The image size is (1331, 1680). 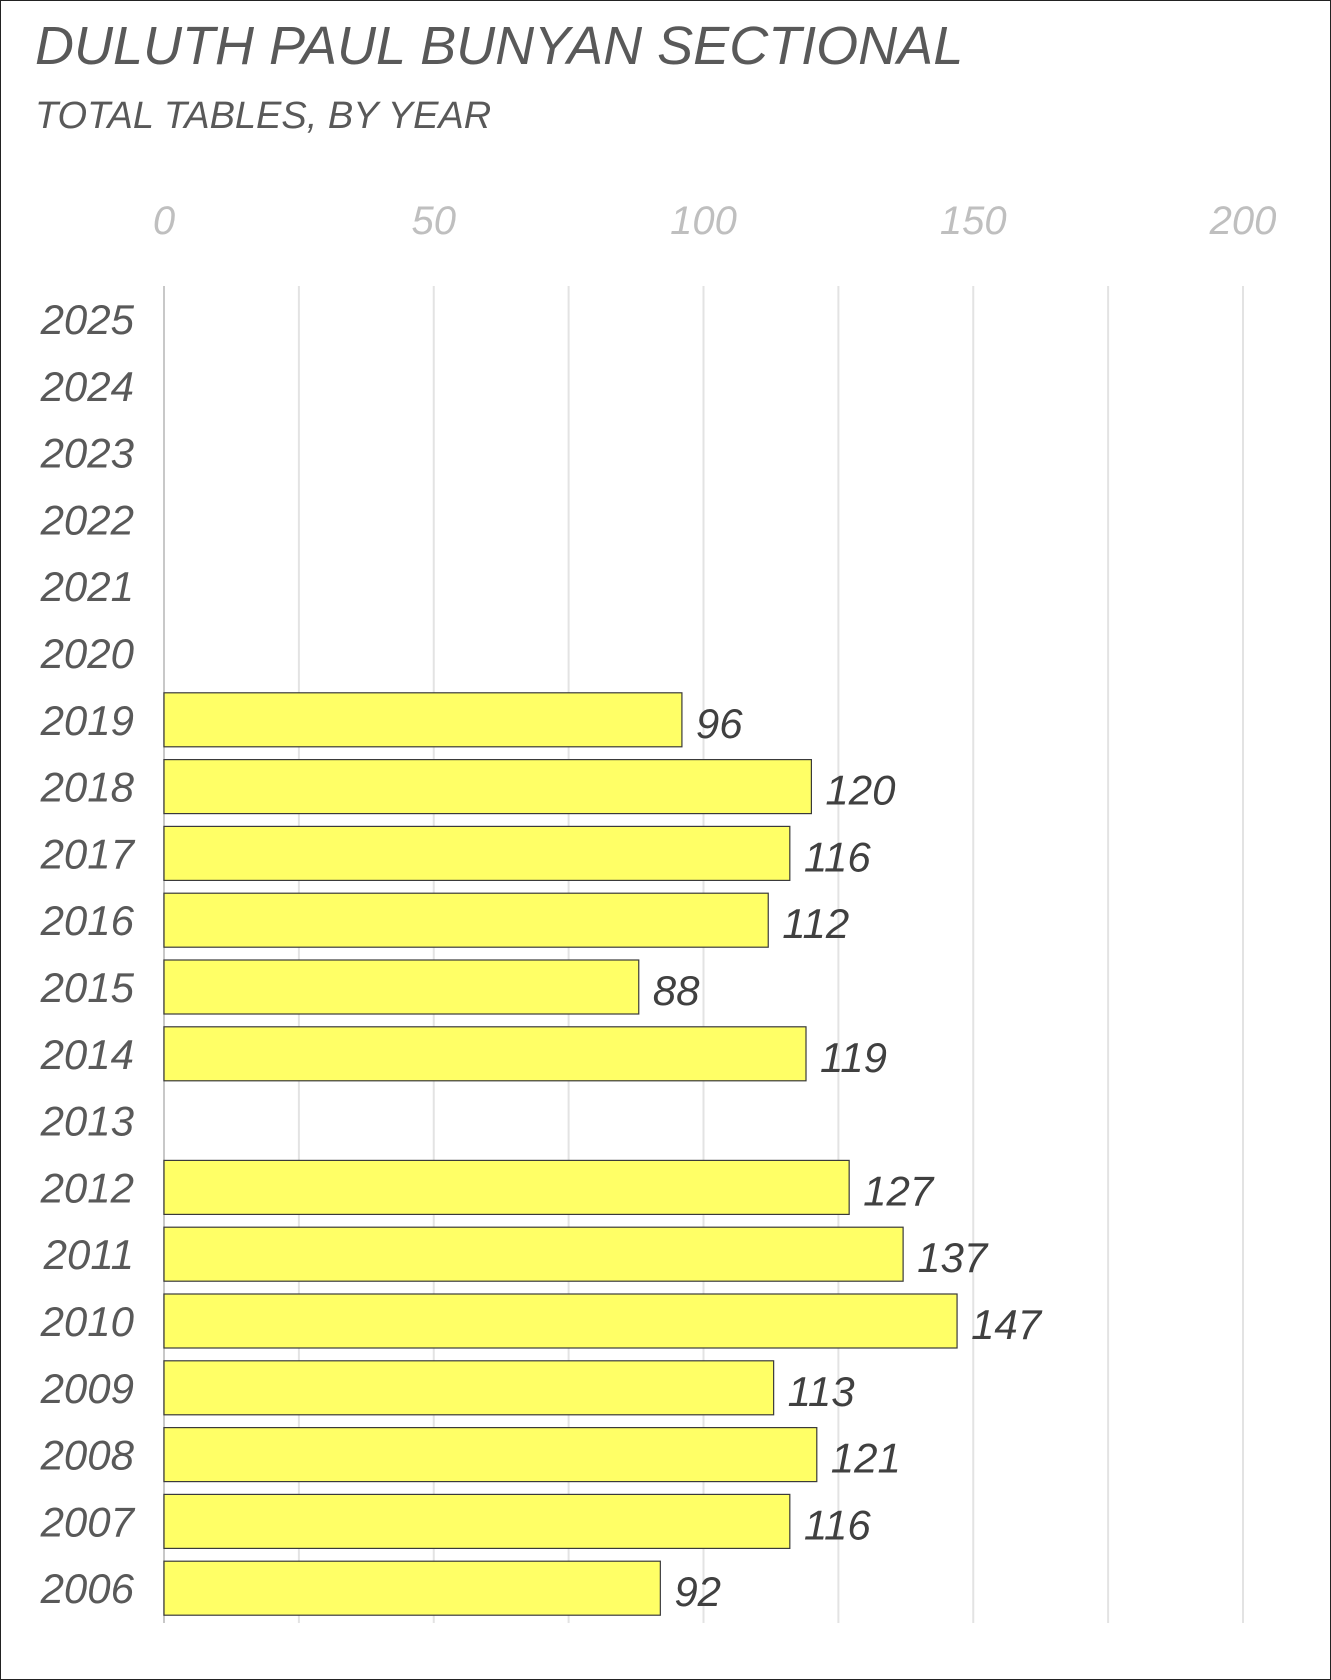 I want to click on data-label-2017: 116, so click(x=838, y=856).